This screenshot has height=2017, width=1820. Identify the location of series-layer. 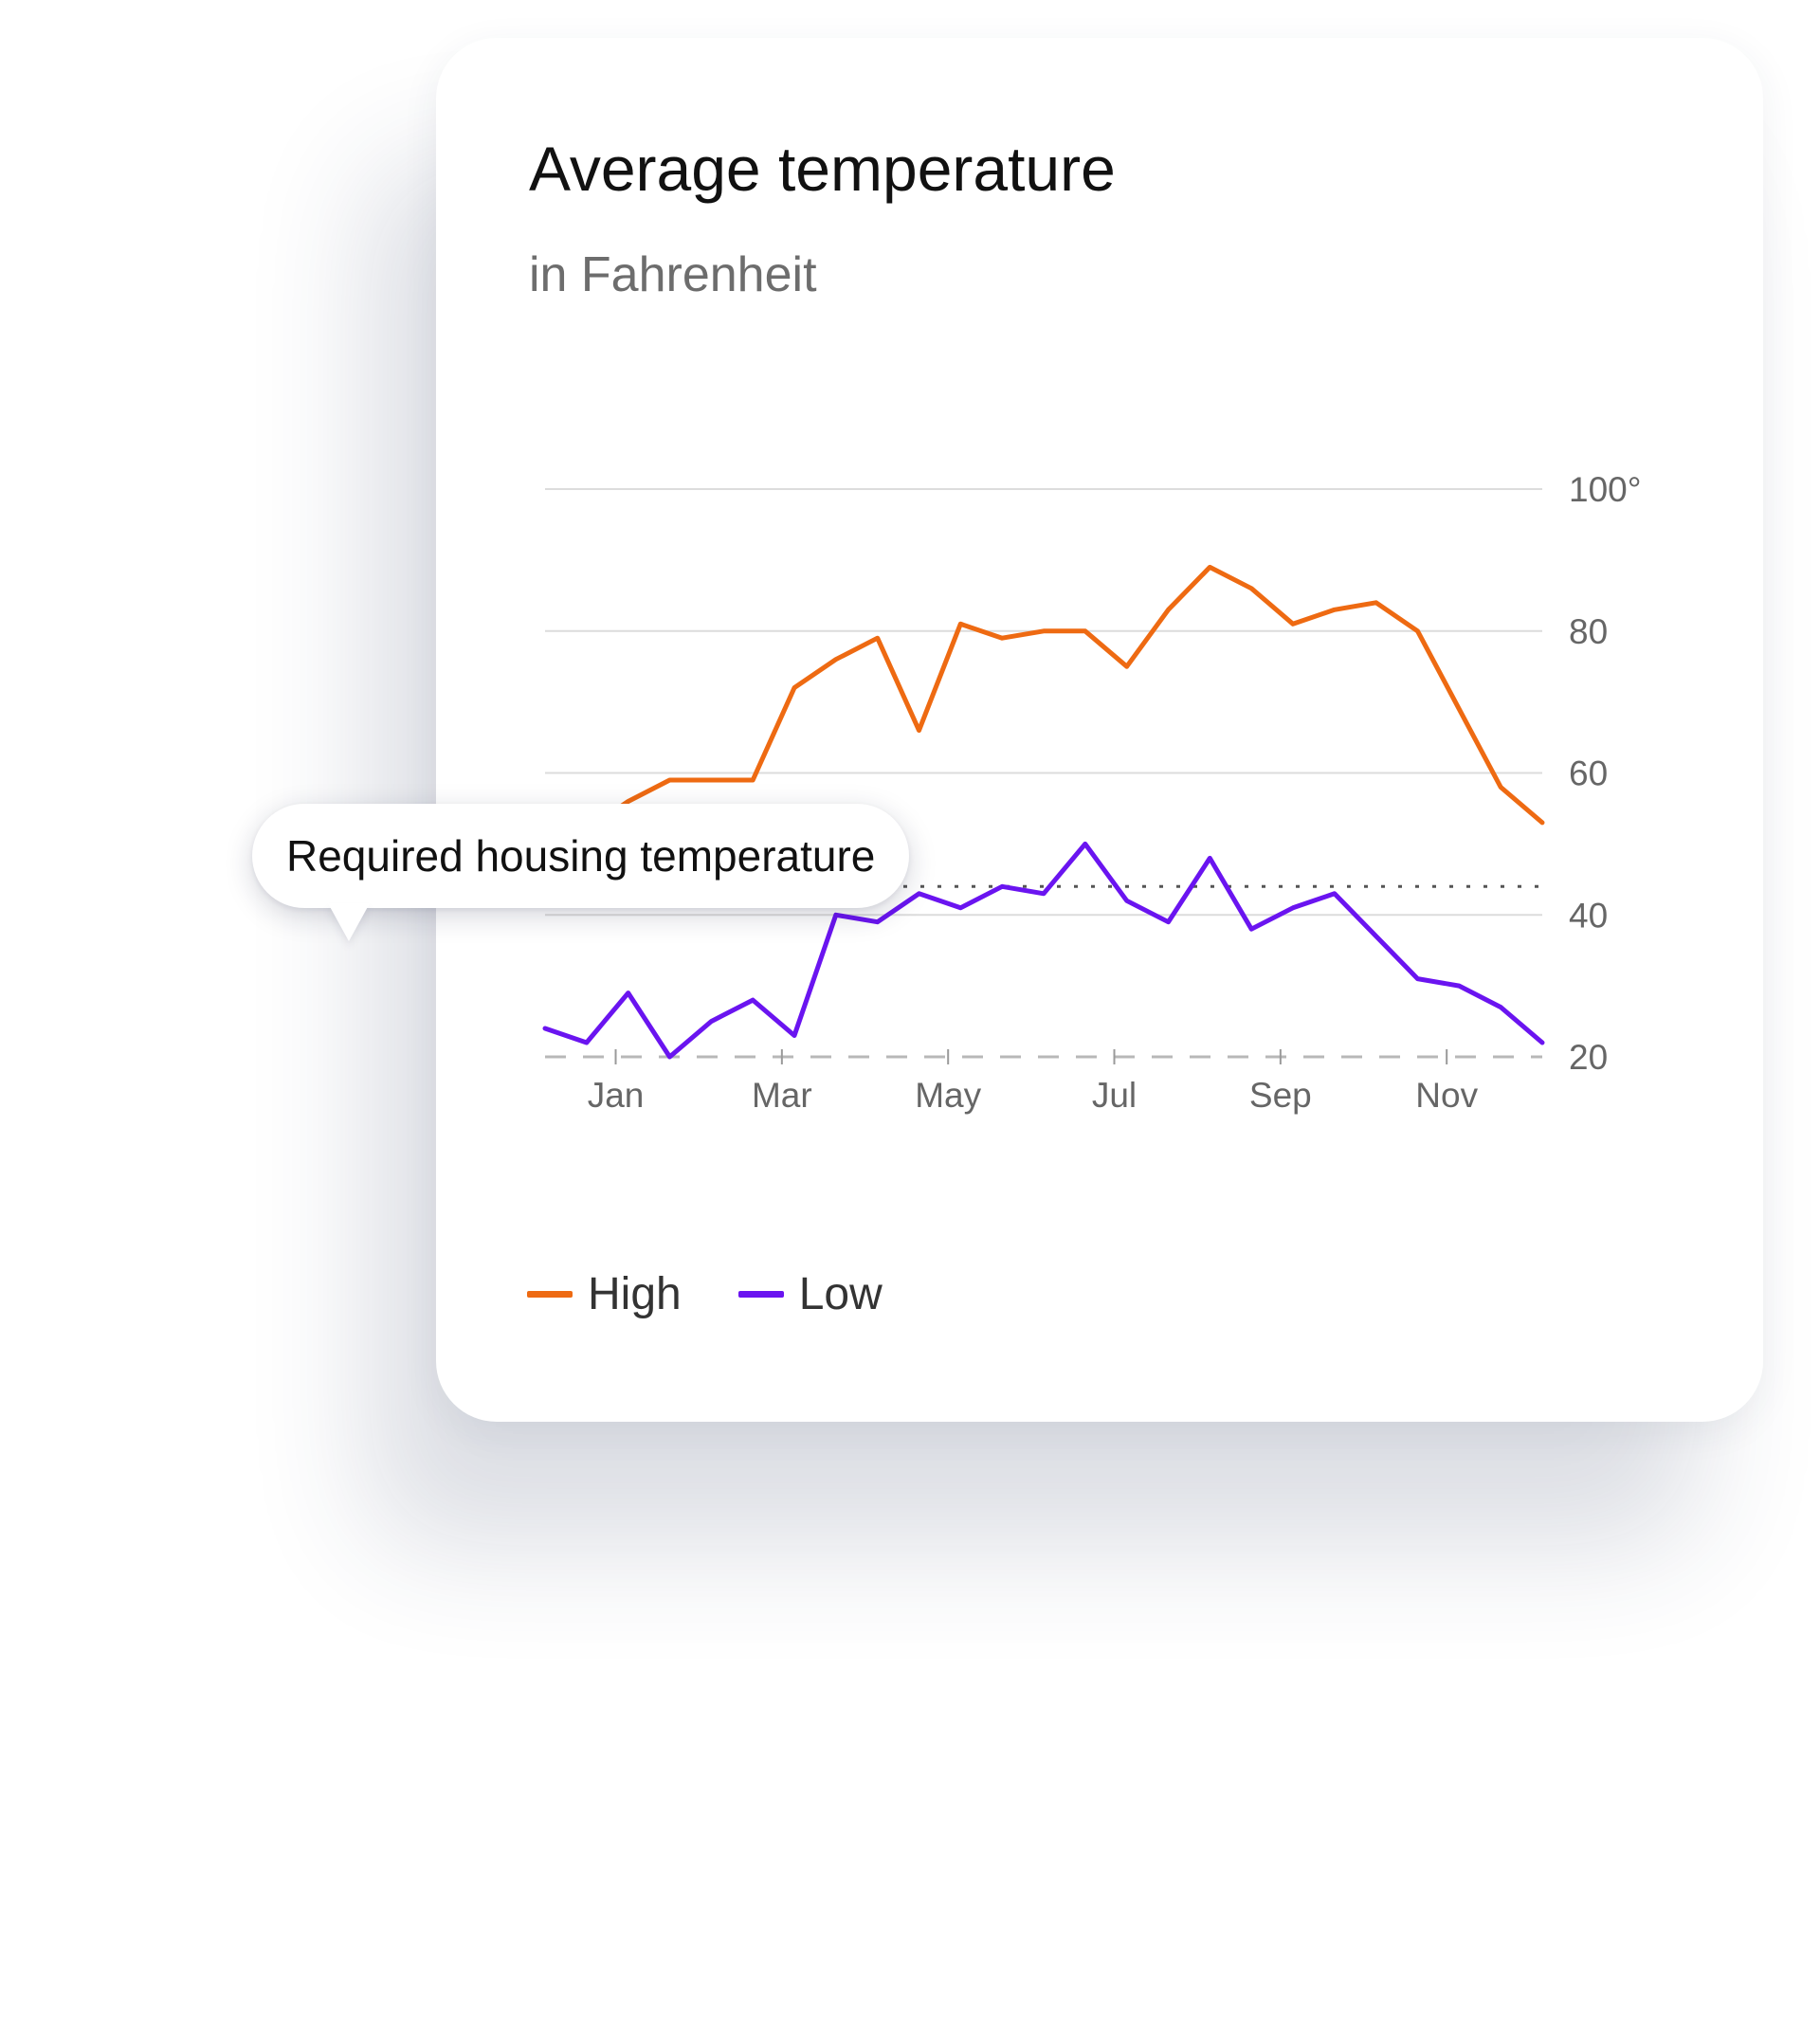
(1043, 812).